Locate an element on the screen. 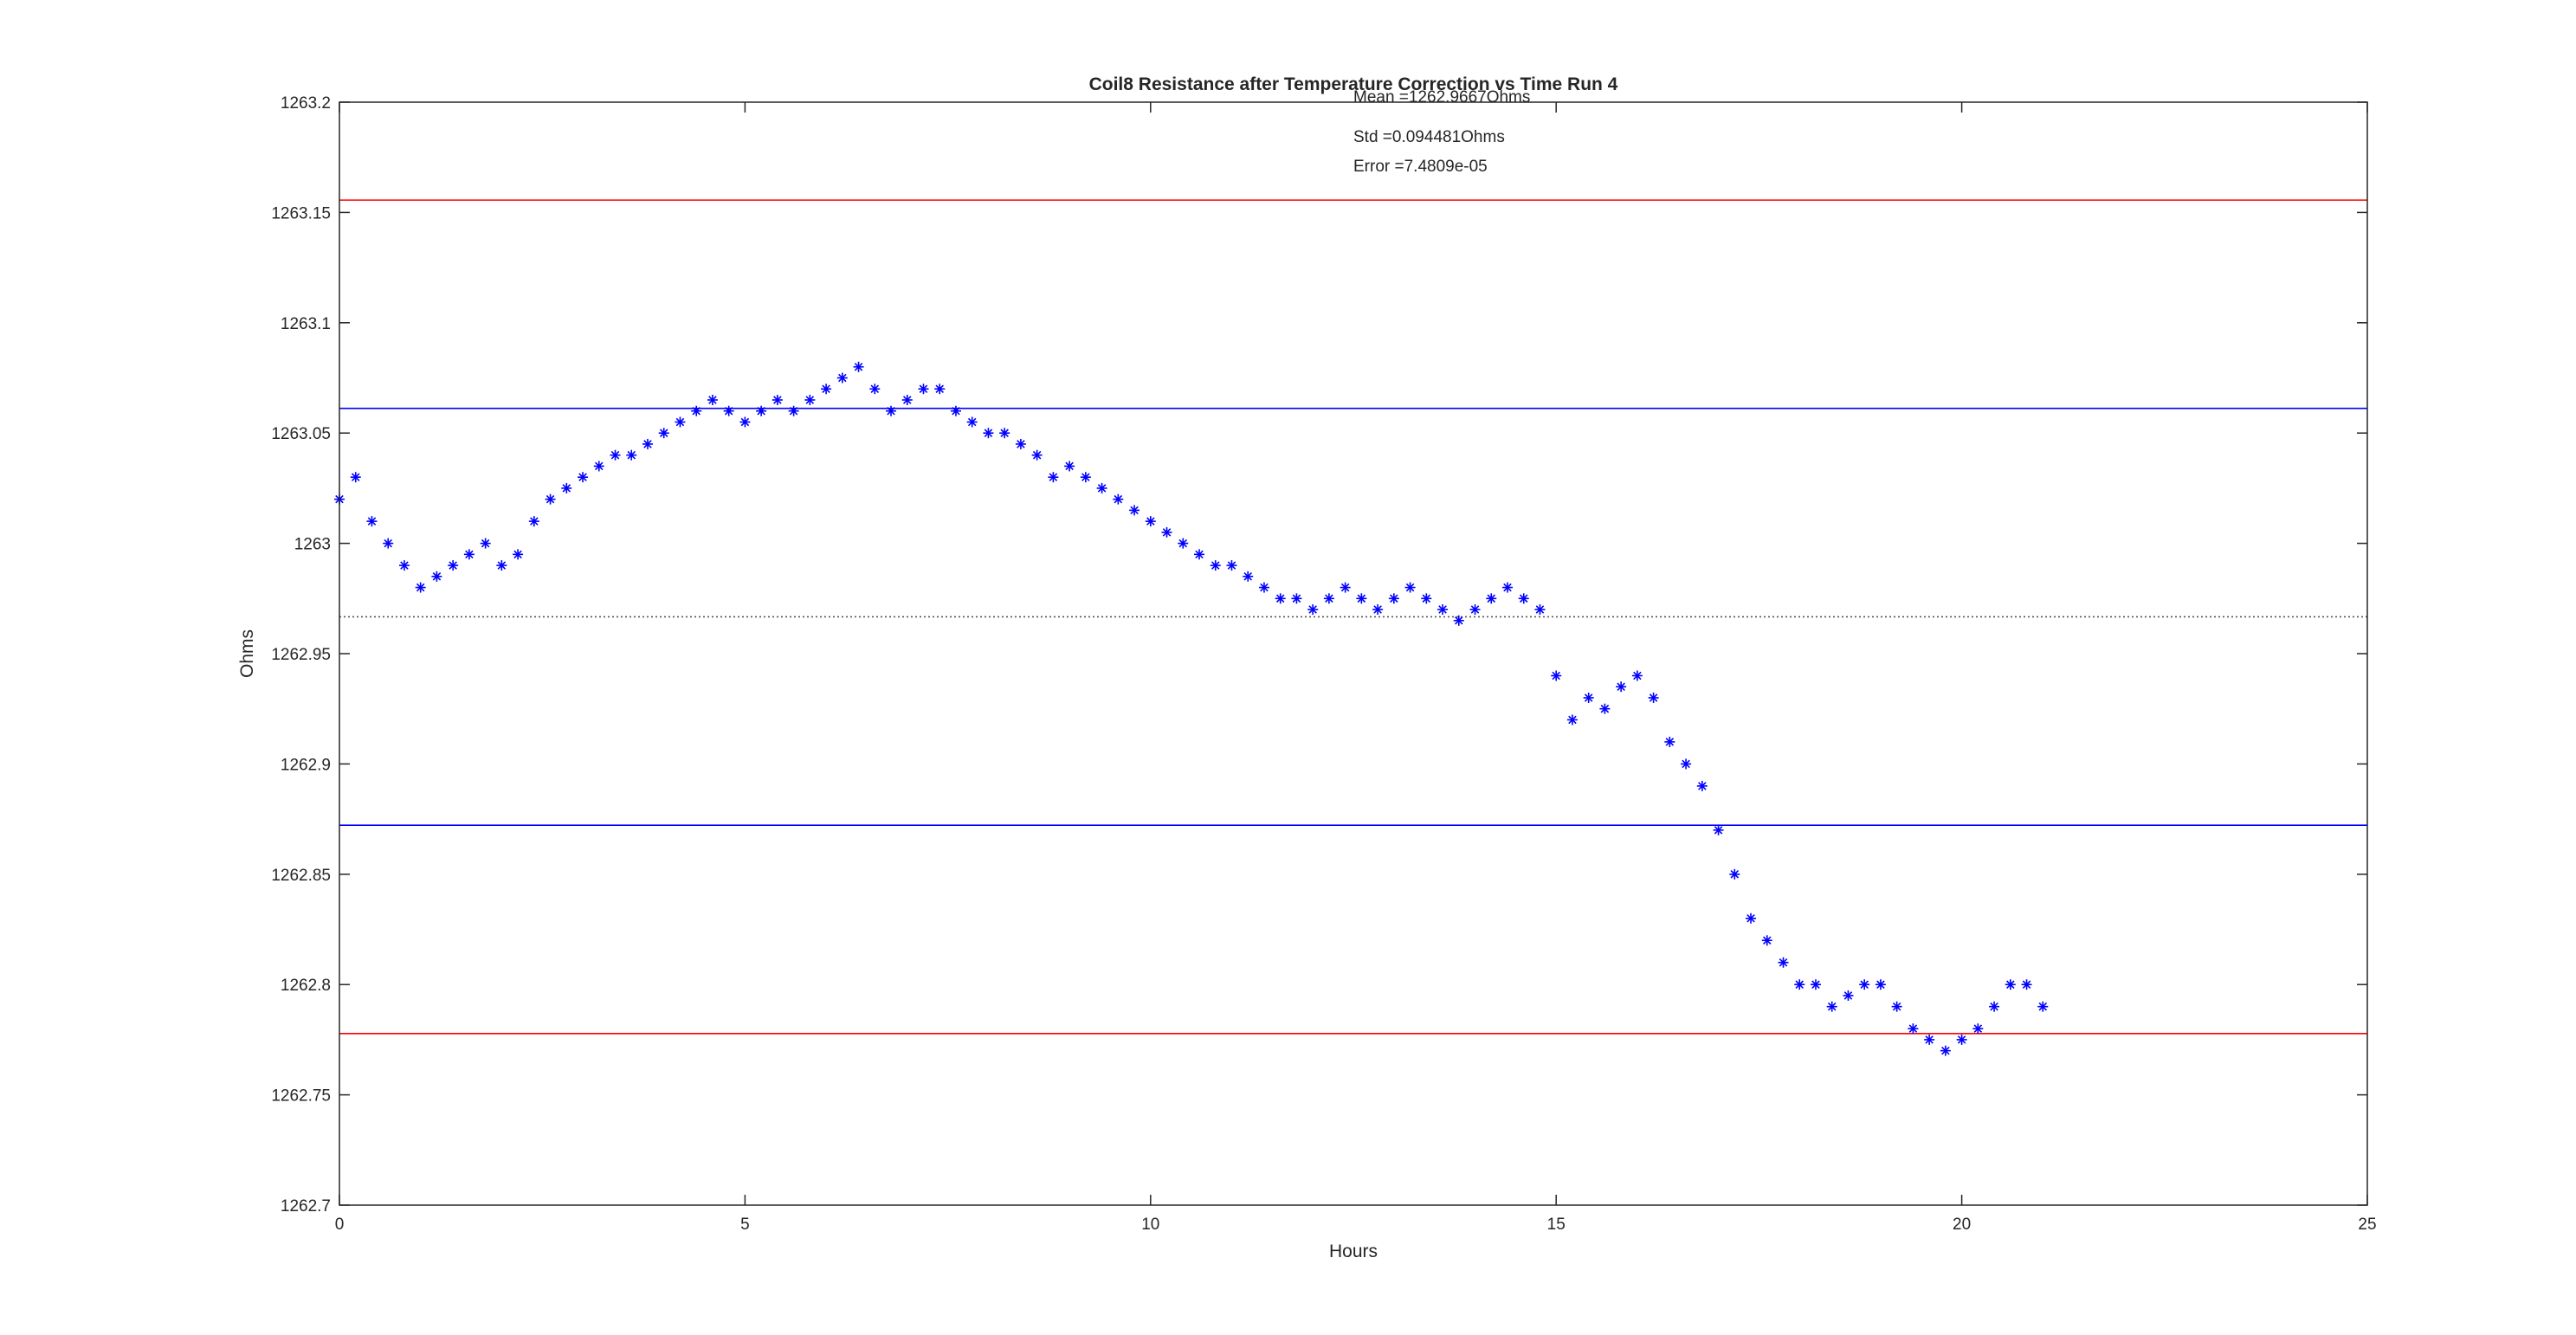 The image size is (2576, 1335). x-tick-label: 20 is located at coordinates (1962, 1225).